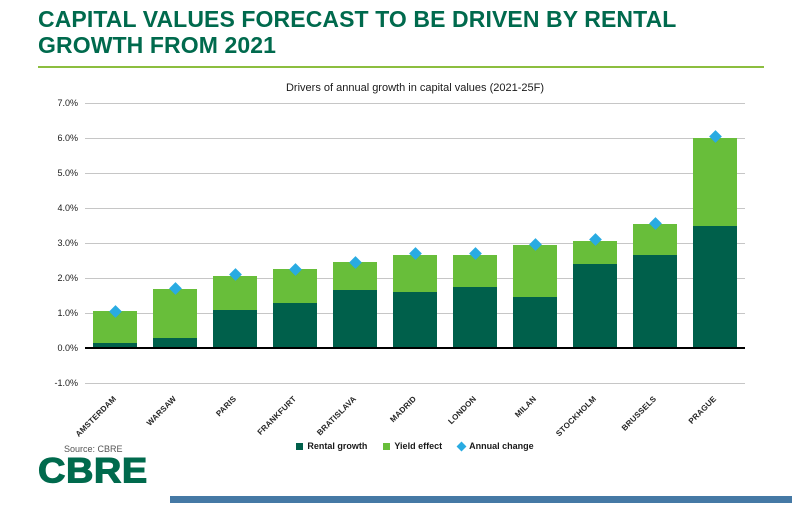 The height and width of the screenshot is (507, 800). Describe the element at coordinates (415, 348) in the screenshot. I see `x-axis-line` at that location.